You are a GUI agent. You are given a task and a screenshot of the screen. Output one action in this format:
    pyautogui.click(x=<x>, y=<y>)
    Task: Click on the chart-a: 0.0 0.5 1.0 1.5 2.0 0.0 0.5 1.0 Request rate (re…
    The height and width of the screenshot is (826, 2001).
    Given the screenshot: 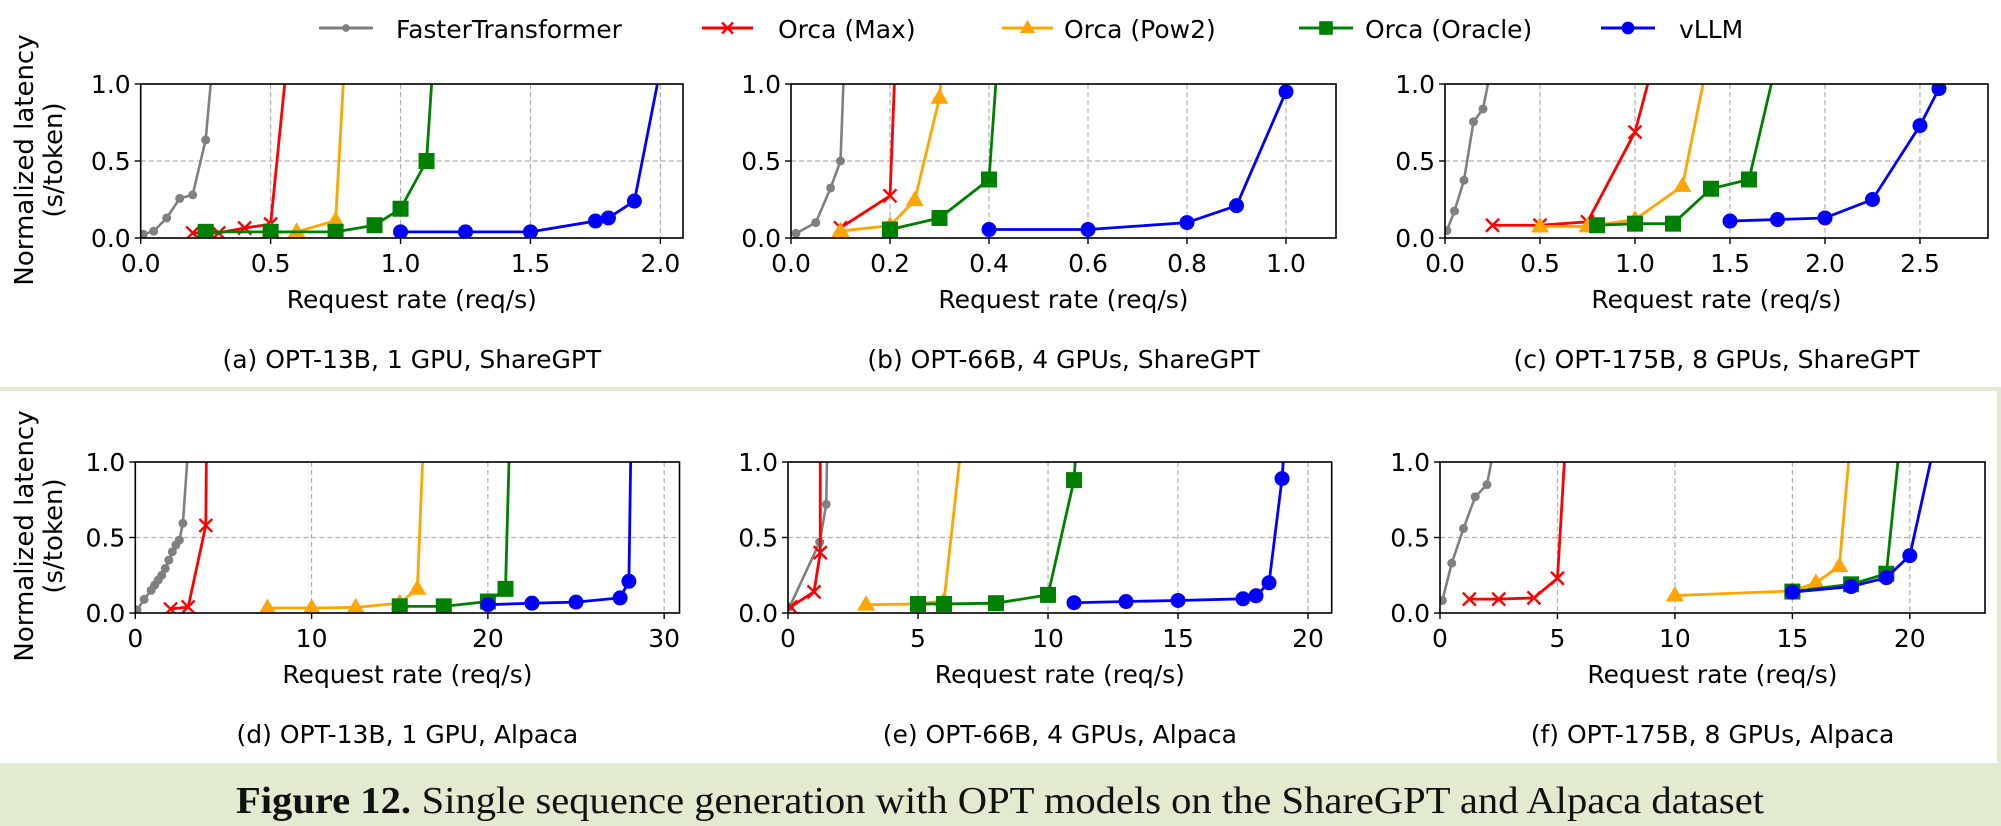 What is the action you would take?
    pyautogui.click(x=387, y=222)
    